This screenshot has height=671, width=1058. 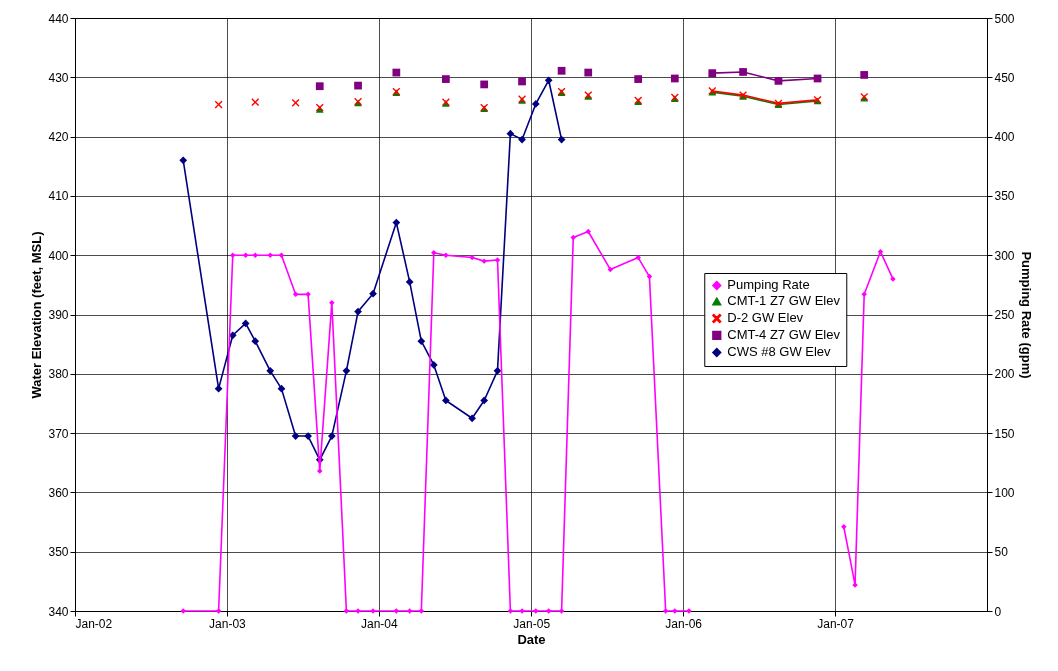 I want to click on y-axis-title: Water Elevation (feet, MSL), so click(x=37, y=315).